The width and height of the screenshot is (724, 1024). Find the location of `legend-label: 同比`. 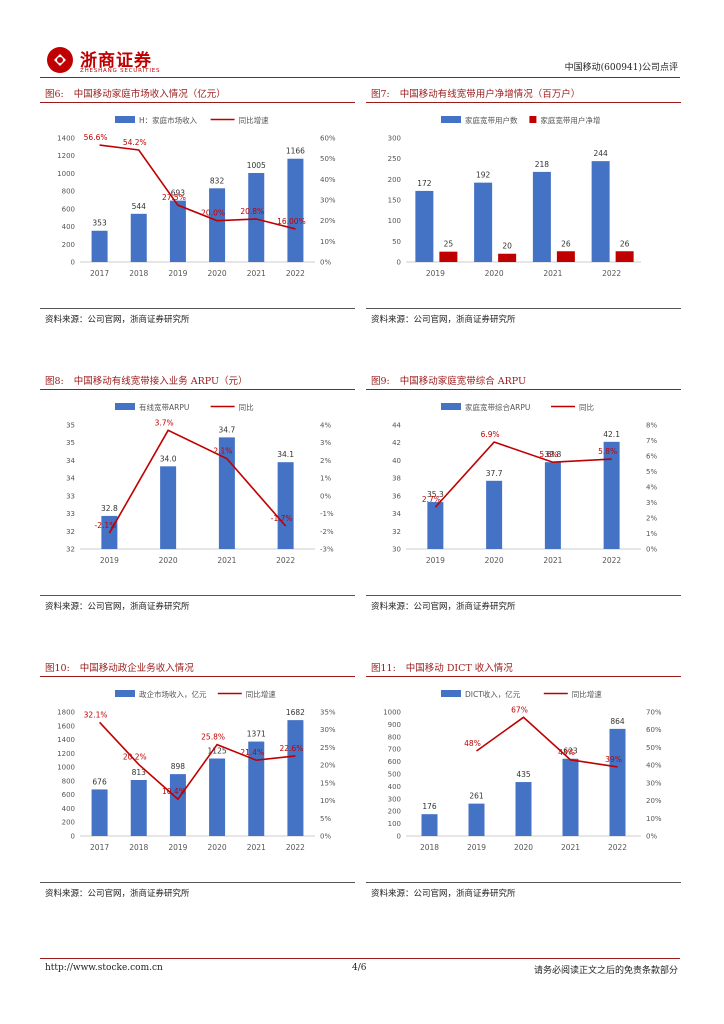

legend-label: 同比 is located at coordinates (586, 407).